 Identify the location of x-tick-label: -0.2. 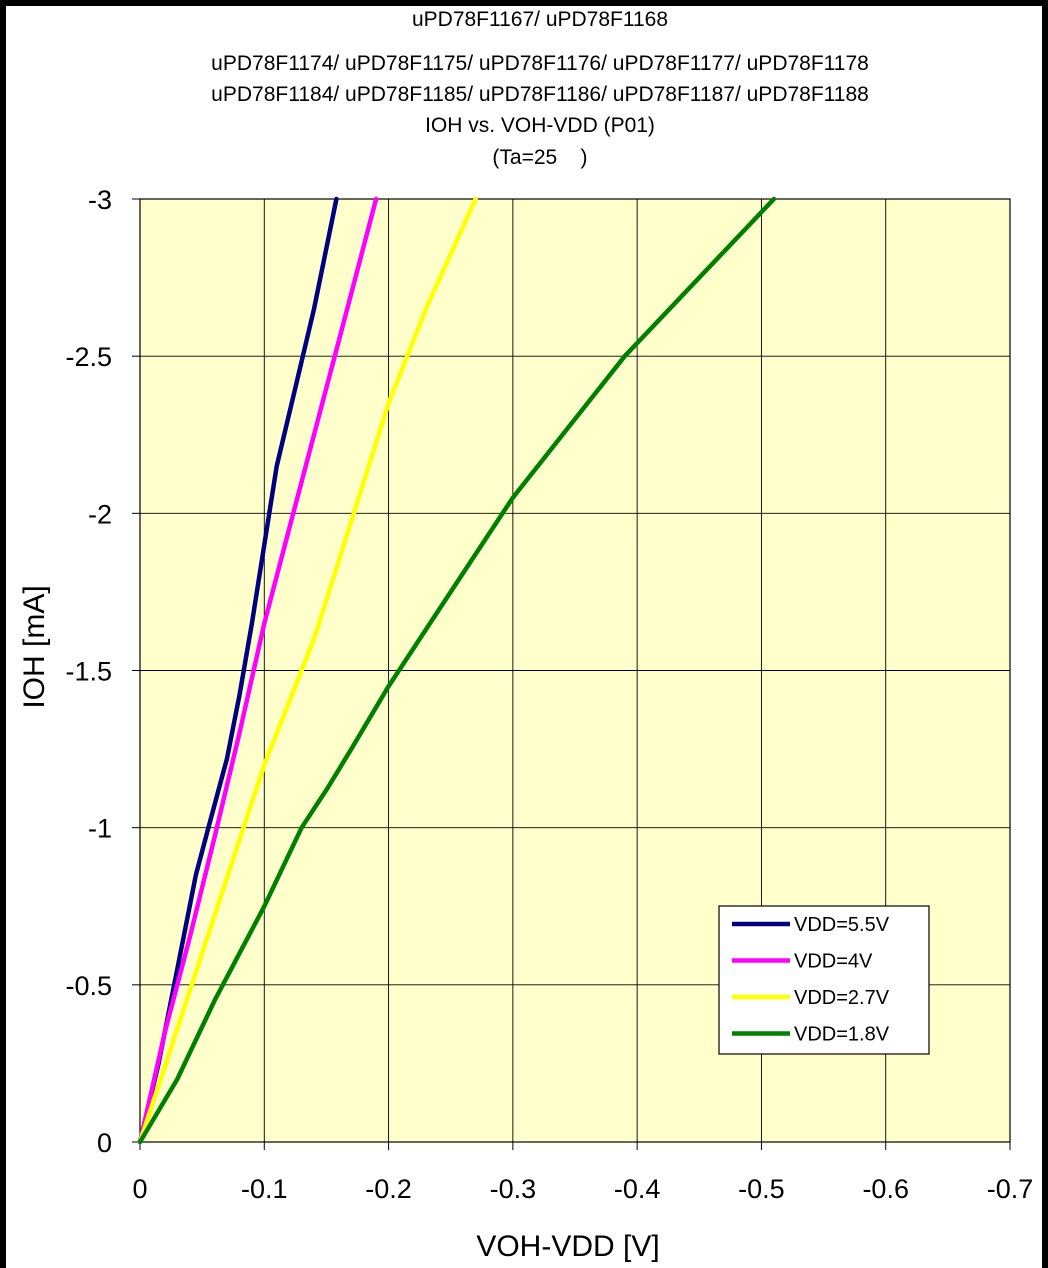
(388, 1189).